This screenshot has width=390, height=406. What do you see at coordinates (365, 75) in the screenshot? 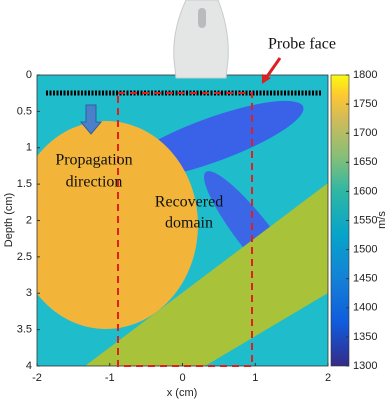
I see `colorbar-tick-label: 1800` at bounding box center [365, 75].